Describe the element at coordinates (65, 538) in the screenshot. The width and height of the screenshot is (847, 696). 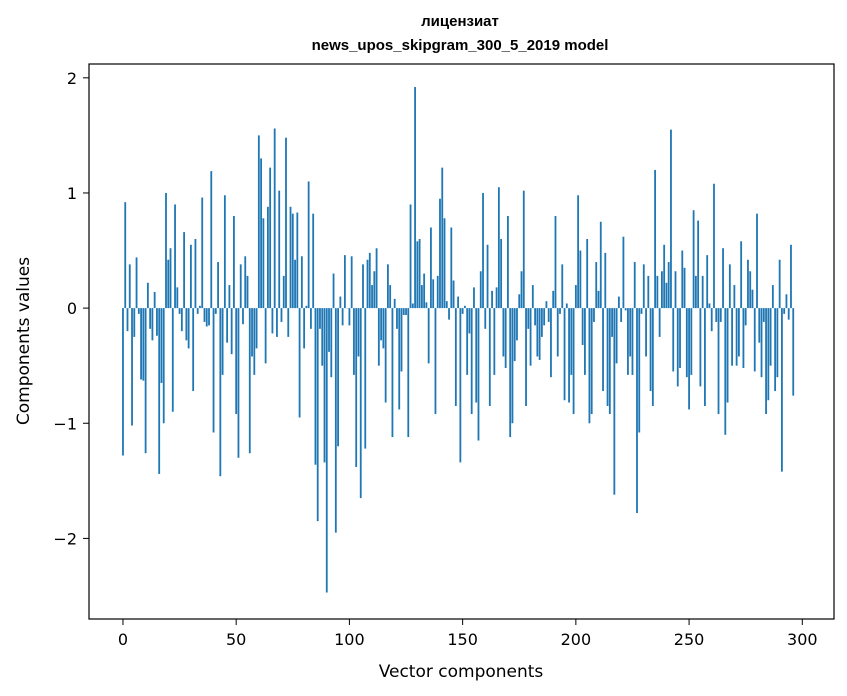
I see `y-tick-label--2: −2` at that location.